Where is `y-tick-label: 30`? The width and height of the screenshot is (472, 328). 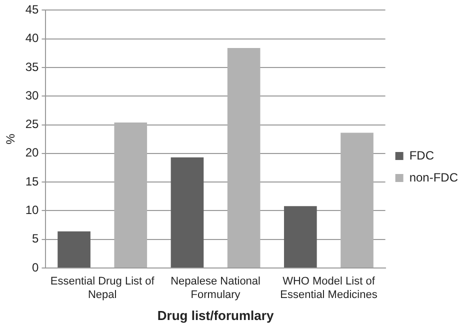
y-tick-label: 30 is located at coordinates (32, 95).